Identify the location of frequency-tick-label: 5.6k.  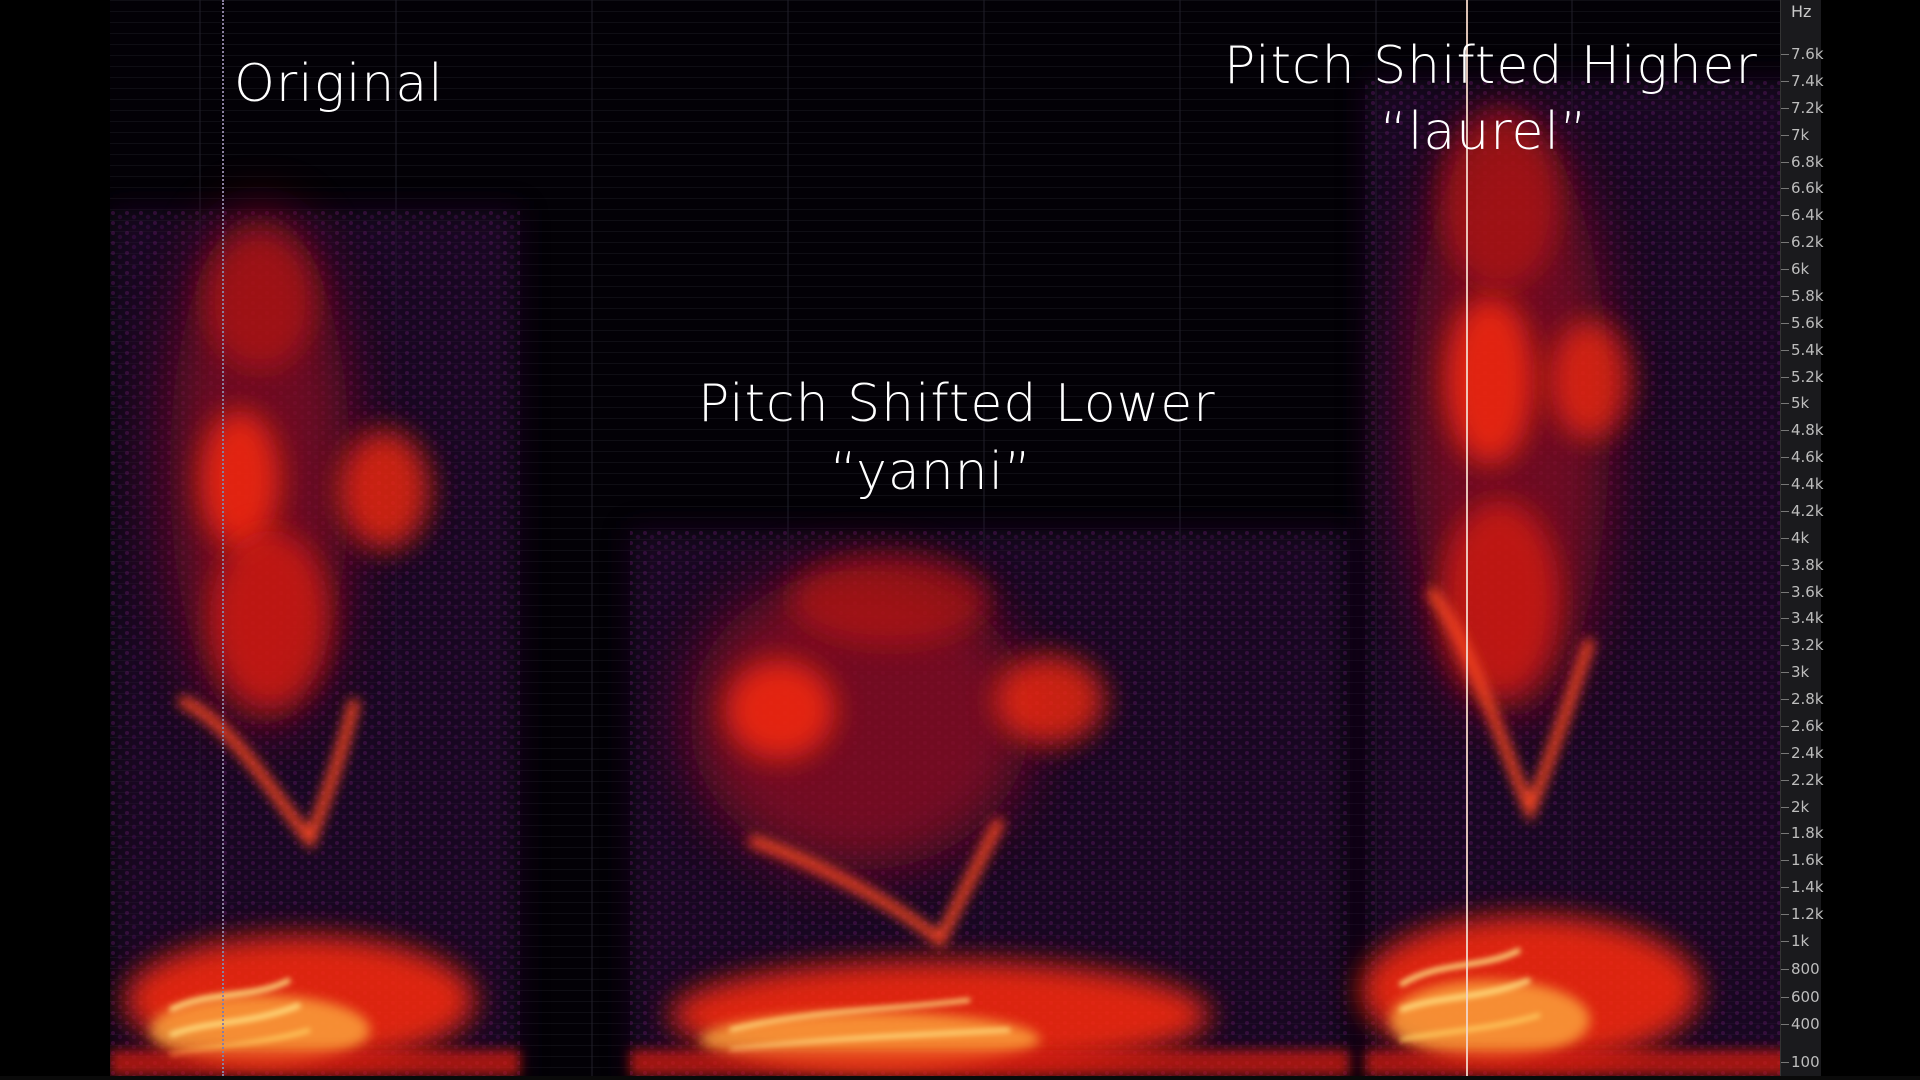
(1807, 322).